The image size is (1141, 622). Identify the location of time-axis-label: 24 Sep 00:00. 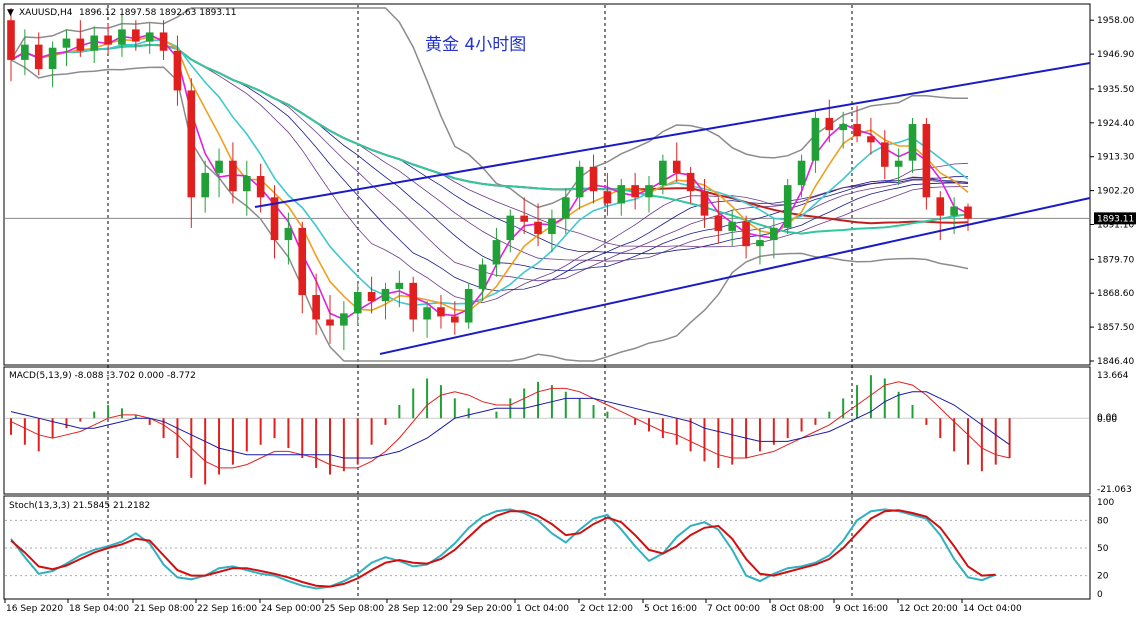
(291, 609).